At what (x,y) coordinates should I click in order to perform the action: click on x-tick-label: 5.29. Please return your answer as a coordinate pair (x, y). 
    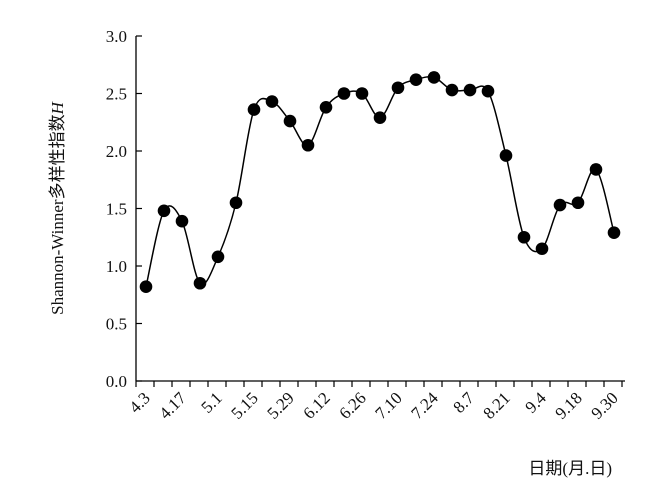
    Looking at the image, I should click on (280, 405).